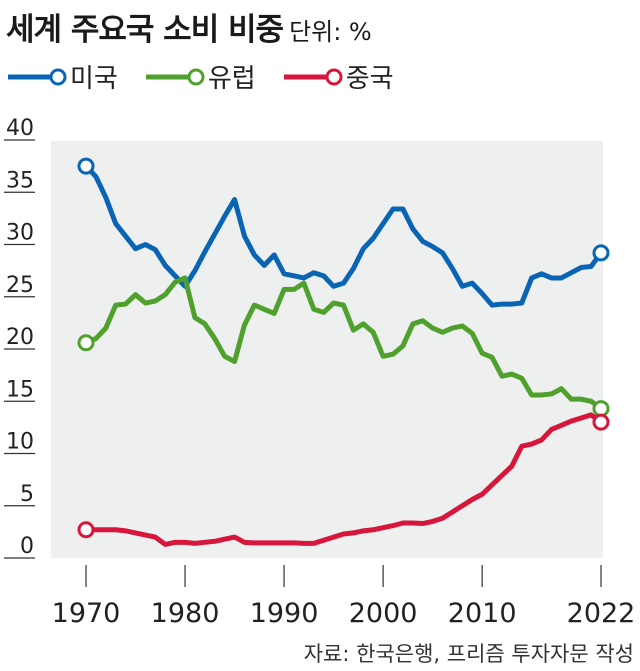 This screenshot has height=671, width=640. Describe the element at coordinates (20, 180) in the screenshot. I see `y-tick-label: 35` at that location.